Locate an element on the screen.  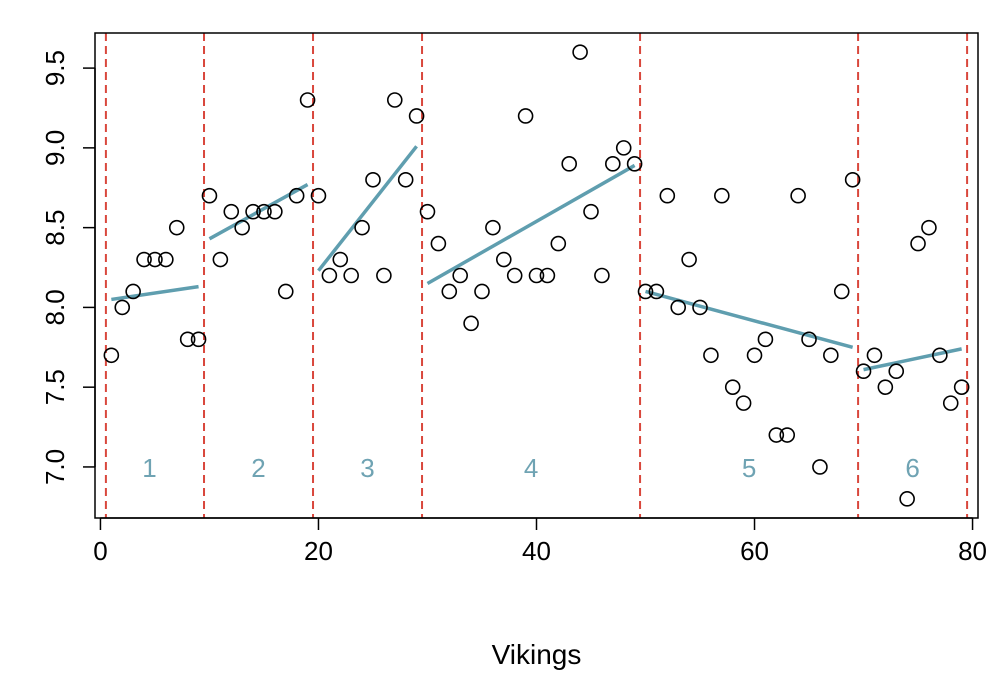
segment-label-5: 5 is located at coordinates (749, 468).